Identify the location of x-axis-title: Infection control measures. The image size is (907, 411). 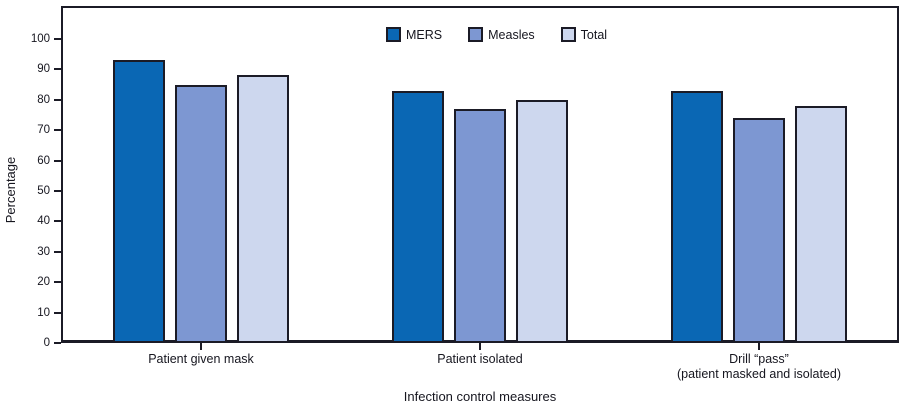
(480, 396).